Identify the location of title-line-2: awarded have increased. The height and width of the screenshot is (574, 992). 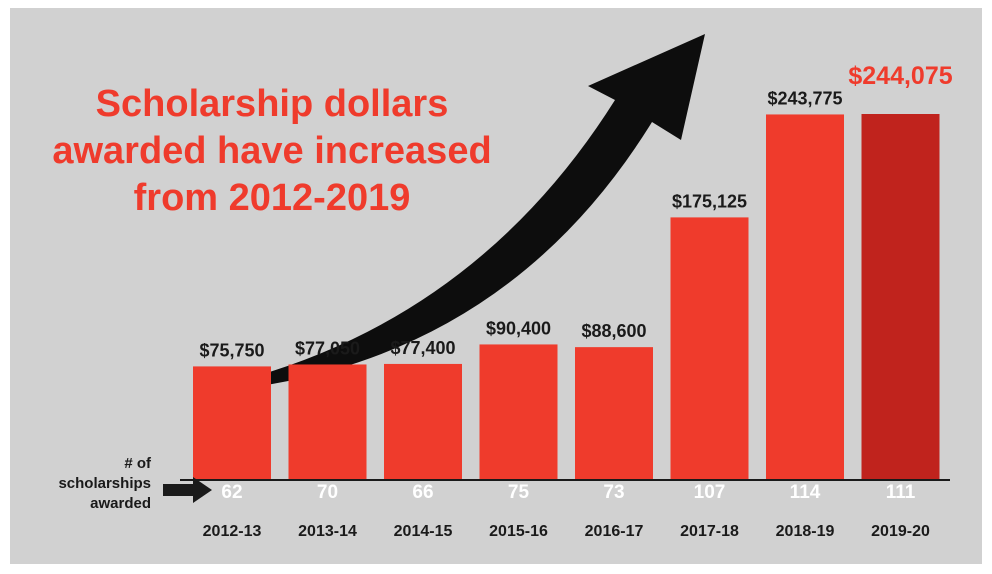
(271, 151).